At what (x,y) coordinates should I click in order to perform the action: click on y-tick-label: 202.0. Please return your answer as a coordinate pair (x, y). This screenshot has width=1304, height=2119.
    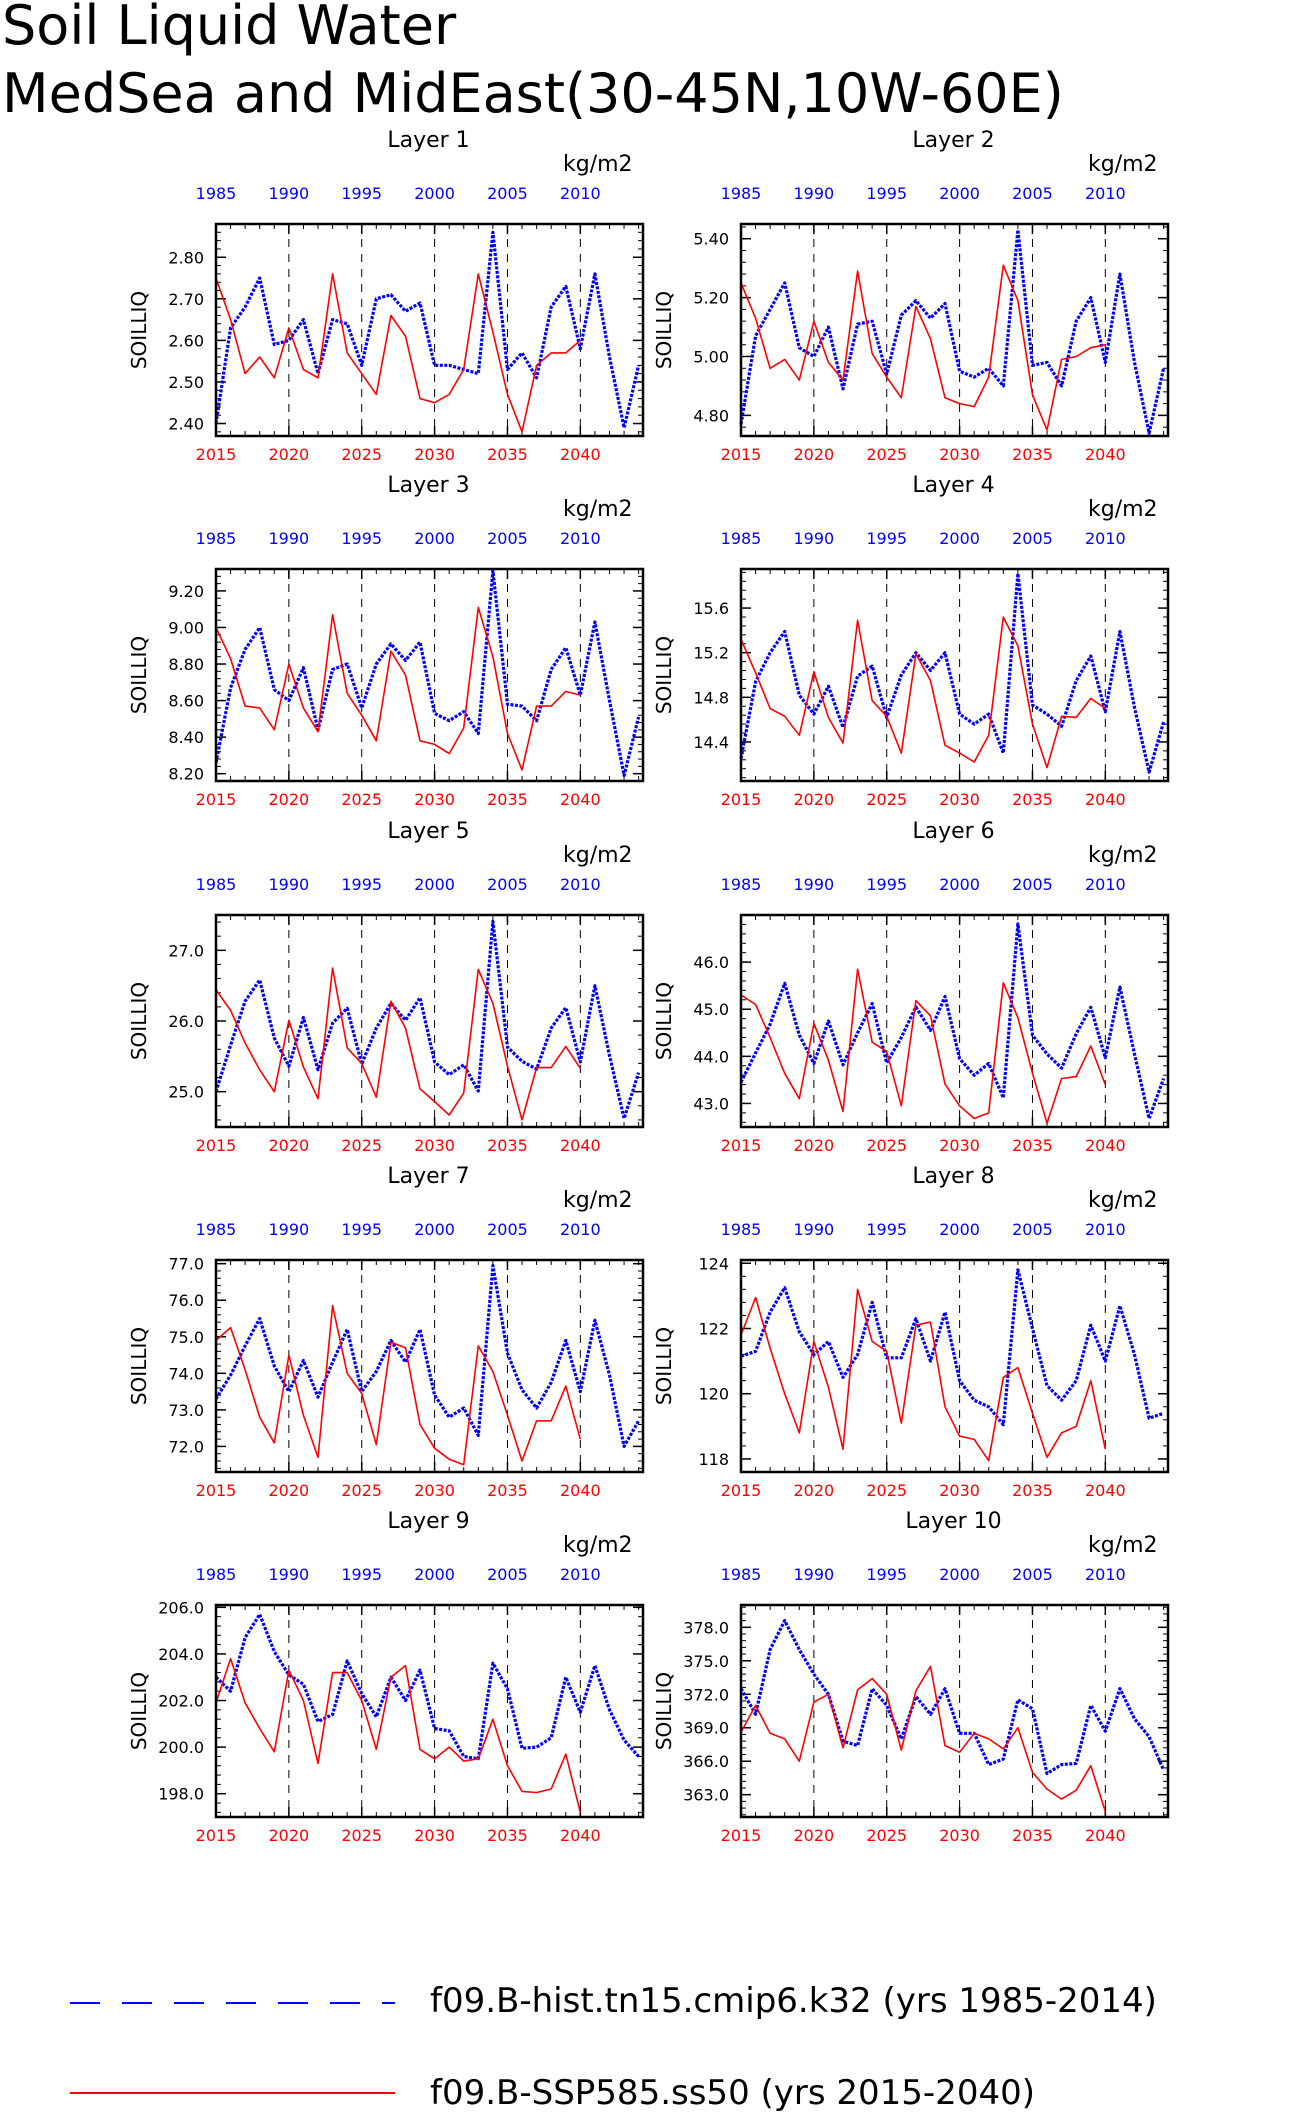
    Looking at the image, I should click on (181, 1701).